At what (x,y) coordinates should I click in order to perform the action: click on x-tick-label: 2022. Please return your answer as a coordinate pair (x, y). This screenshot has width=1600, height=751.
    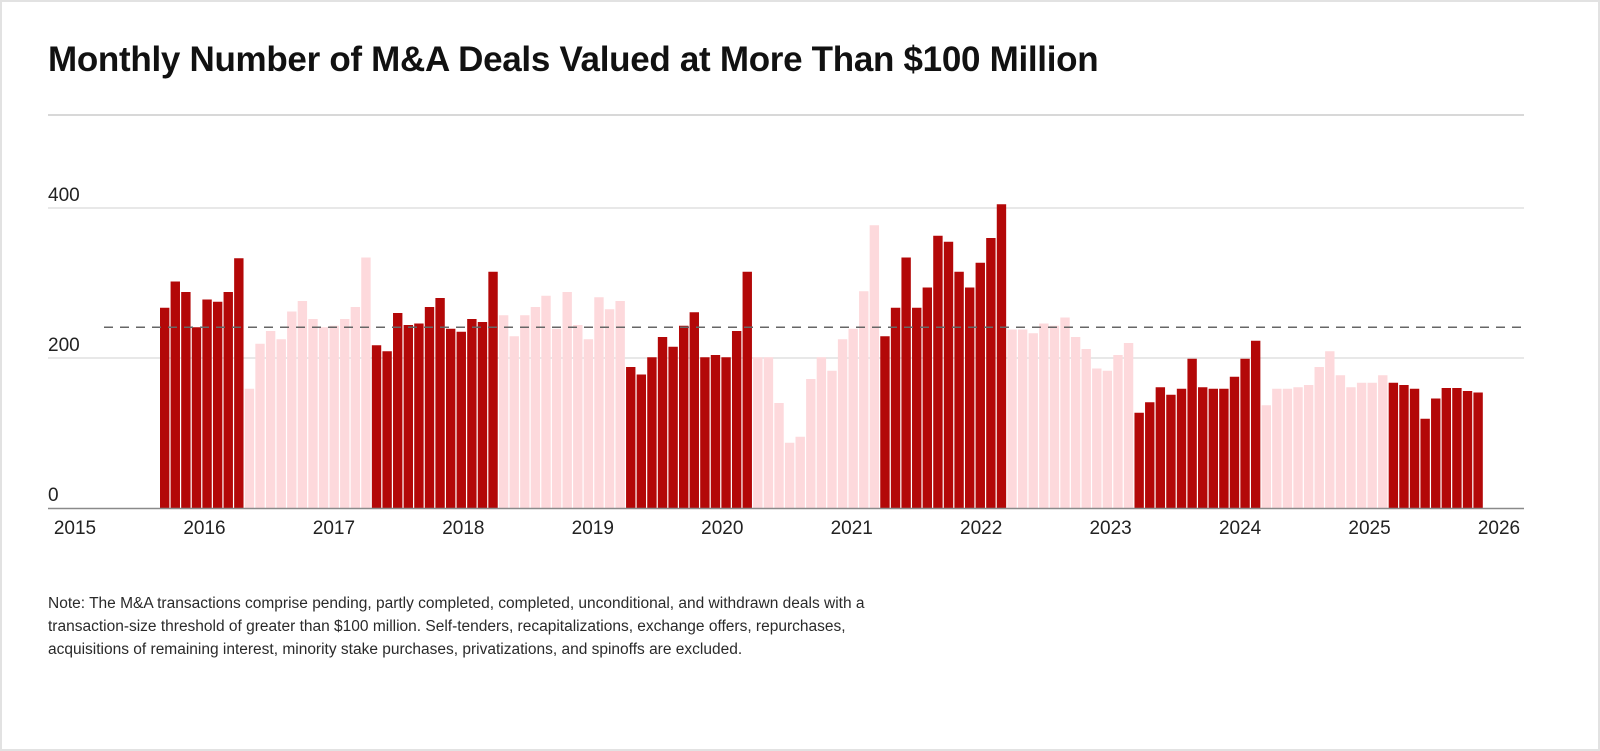
    Looking at the image, I should click on (981, 528).